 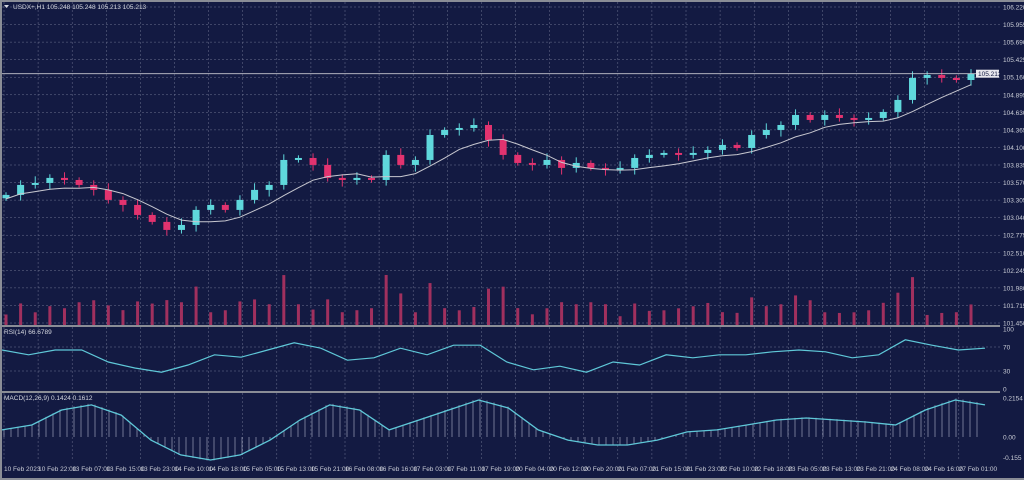 I want to click on price-tick-label: 103.040, so click(x=1013, y=218).